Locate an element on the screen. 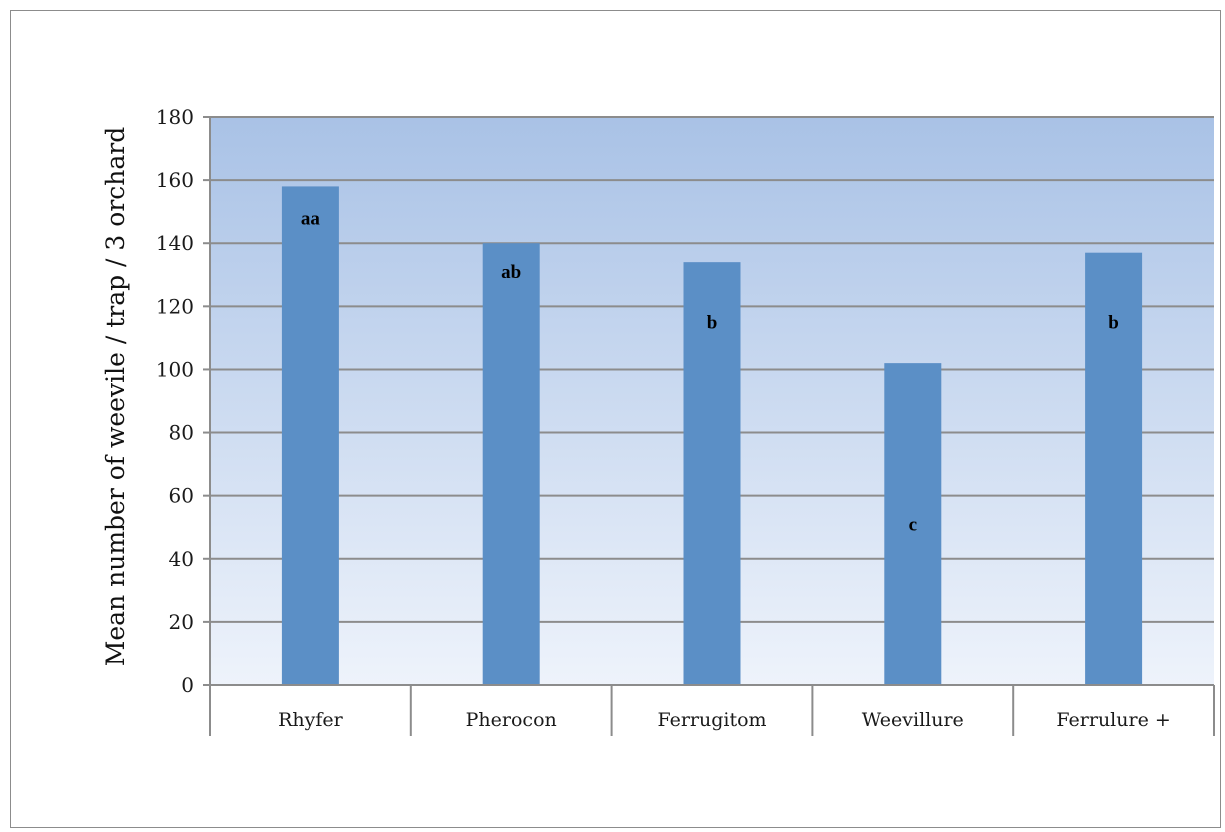  y-tick-label: 140 is located at coordinates (175, 243).